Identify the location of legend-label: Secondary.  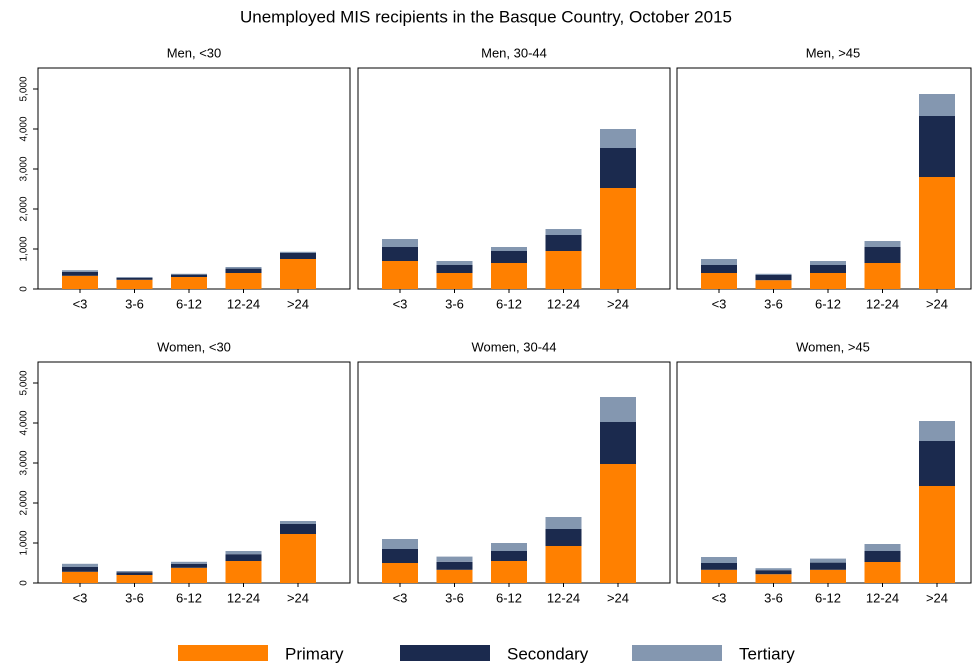
(548, 653).